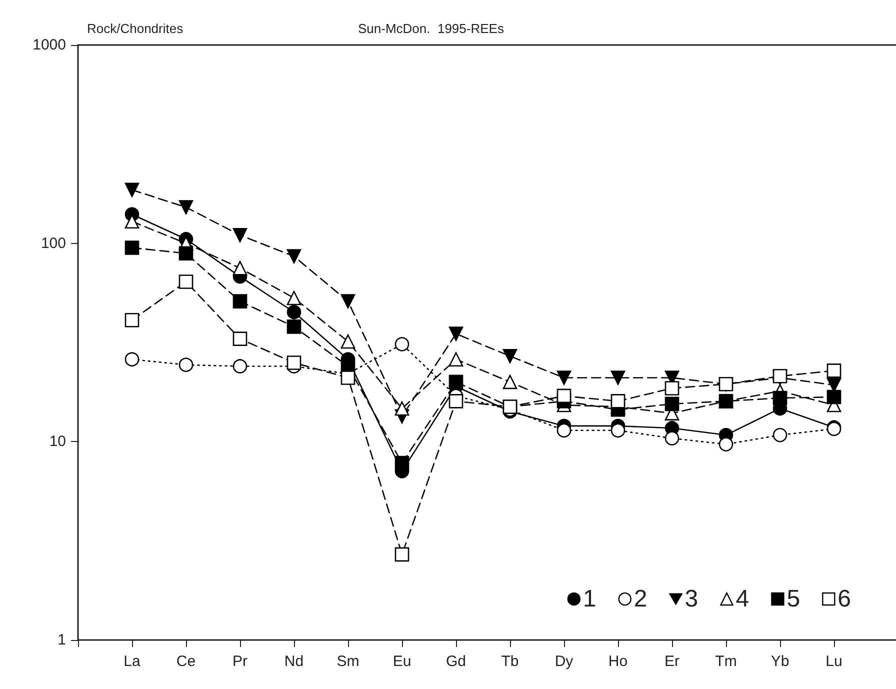  Describe the element at coordinates (672, 661) in the screenshot. I see `x-tick-label: Er` at that location.